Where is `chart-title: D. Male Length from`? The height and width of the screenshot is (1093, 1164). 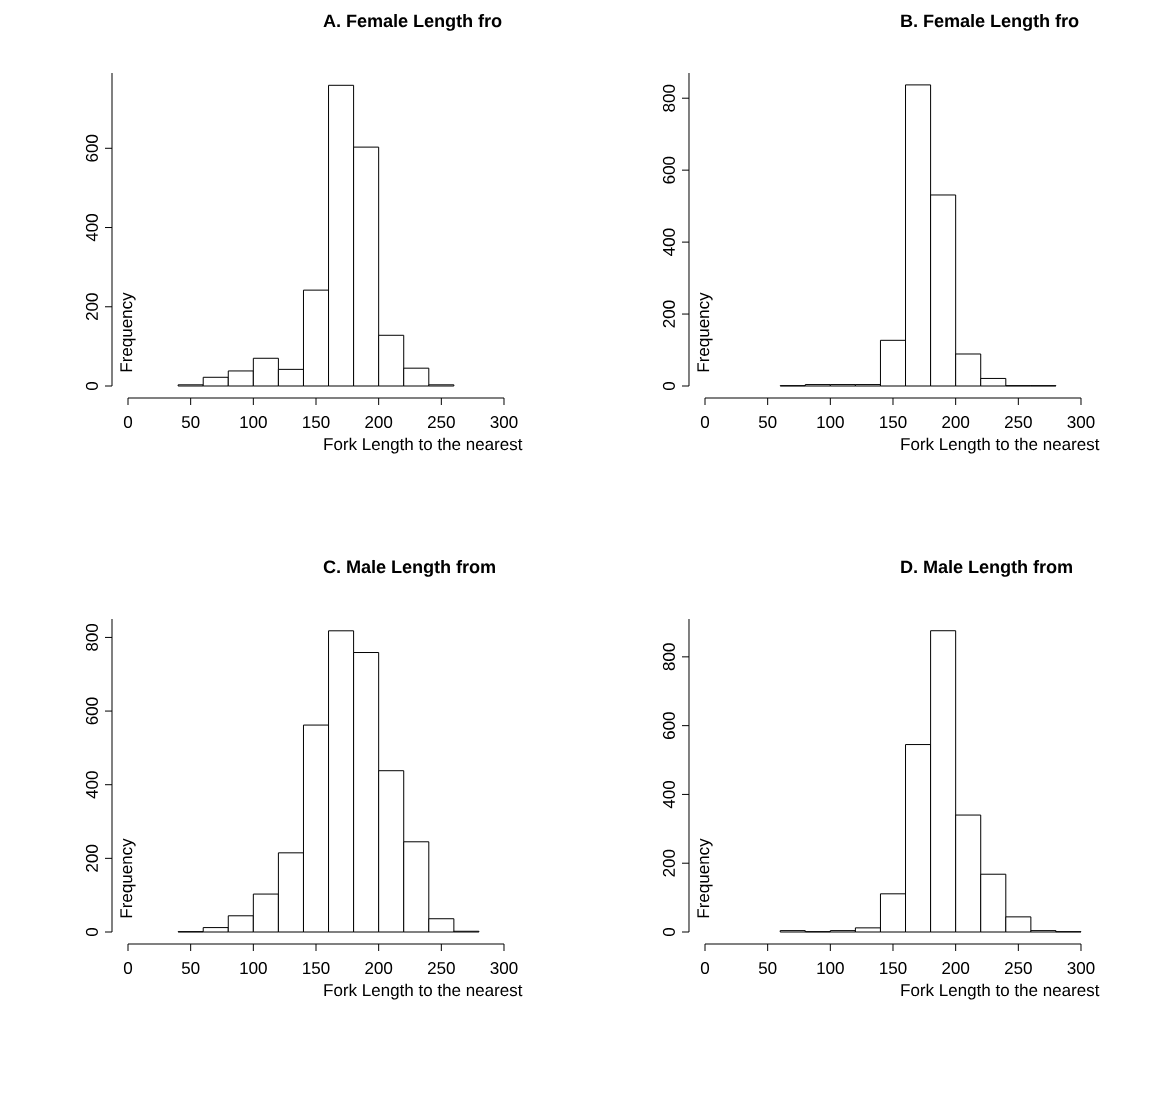 chart-title: D. Male Length from is located at coordinates (986, 568).